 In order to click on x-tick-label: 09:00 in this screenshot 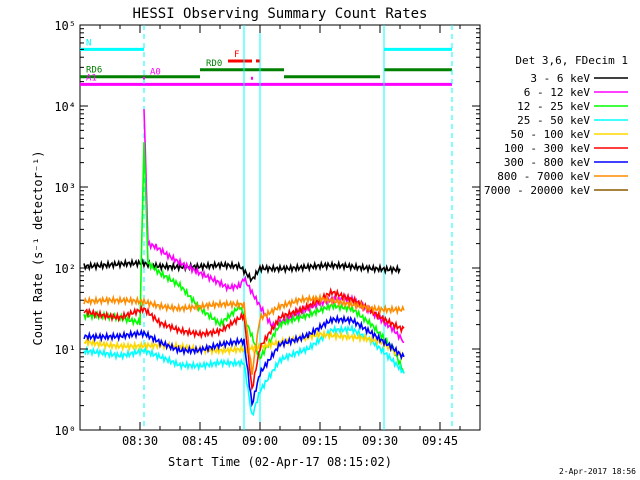, I will do `click(260, 441)`.